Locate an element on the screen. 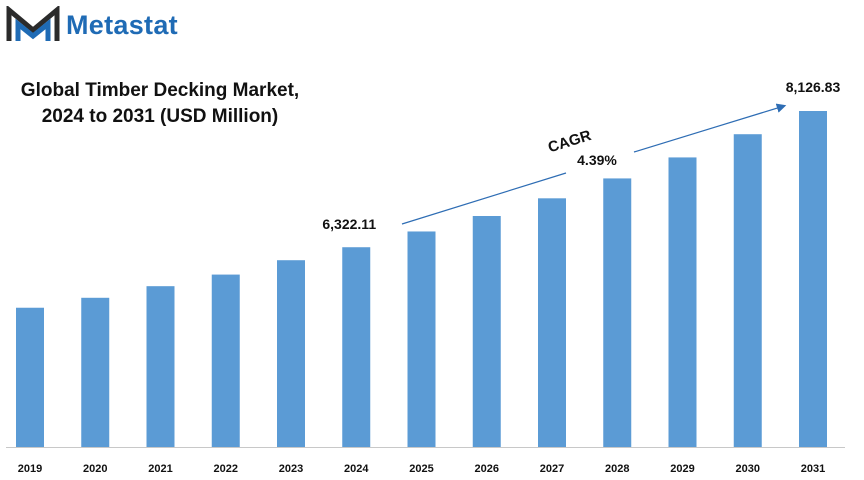  data-label-2024: 6,322.11 is located at coordinates (349, 224).